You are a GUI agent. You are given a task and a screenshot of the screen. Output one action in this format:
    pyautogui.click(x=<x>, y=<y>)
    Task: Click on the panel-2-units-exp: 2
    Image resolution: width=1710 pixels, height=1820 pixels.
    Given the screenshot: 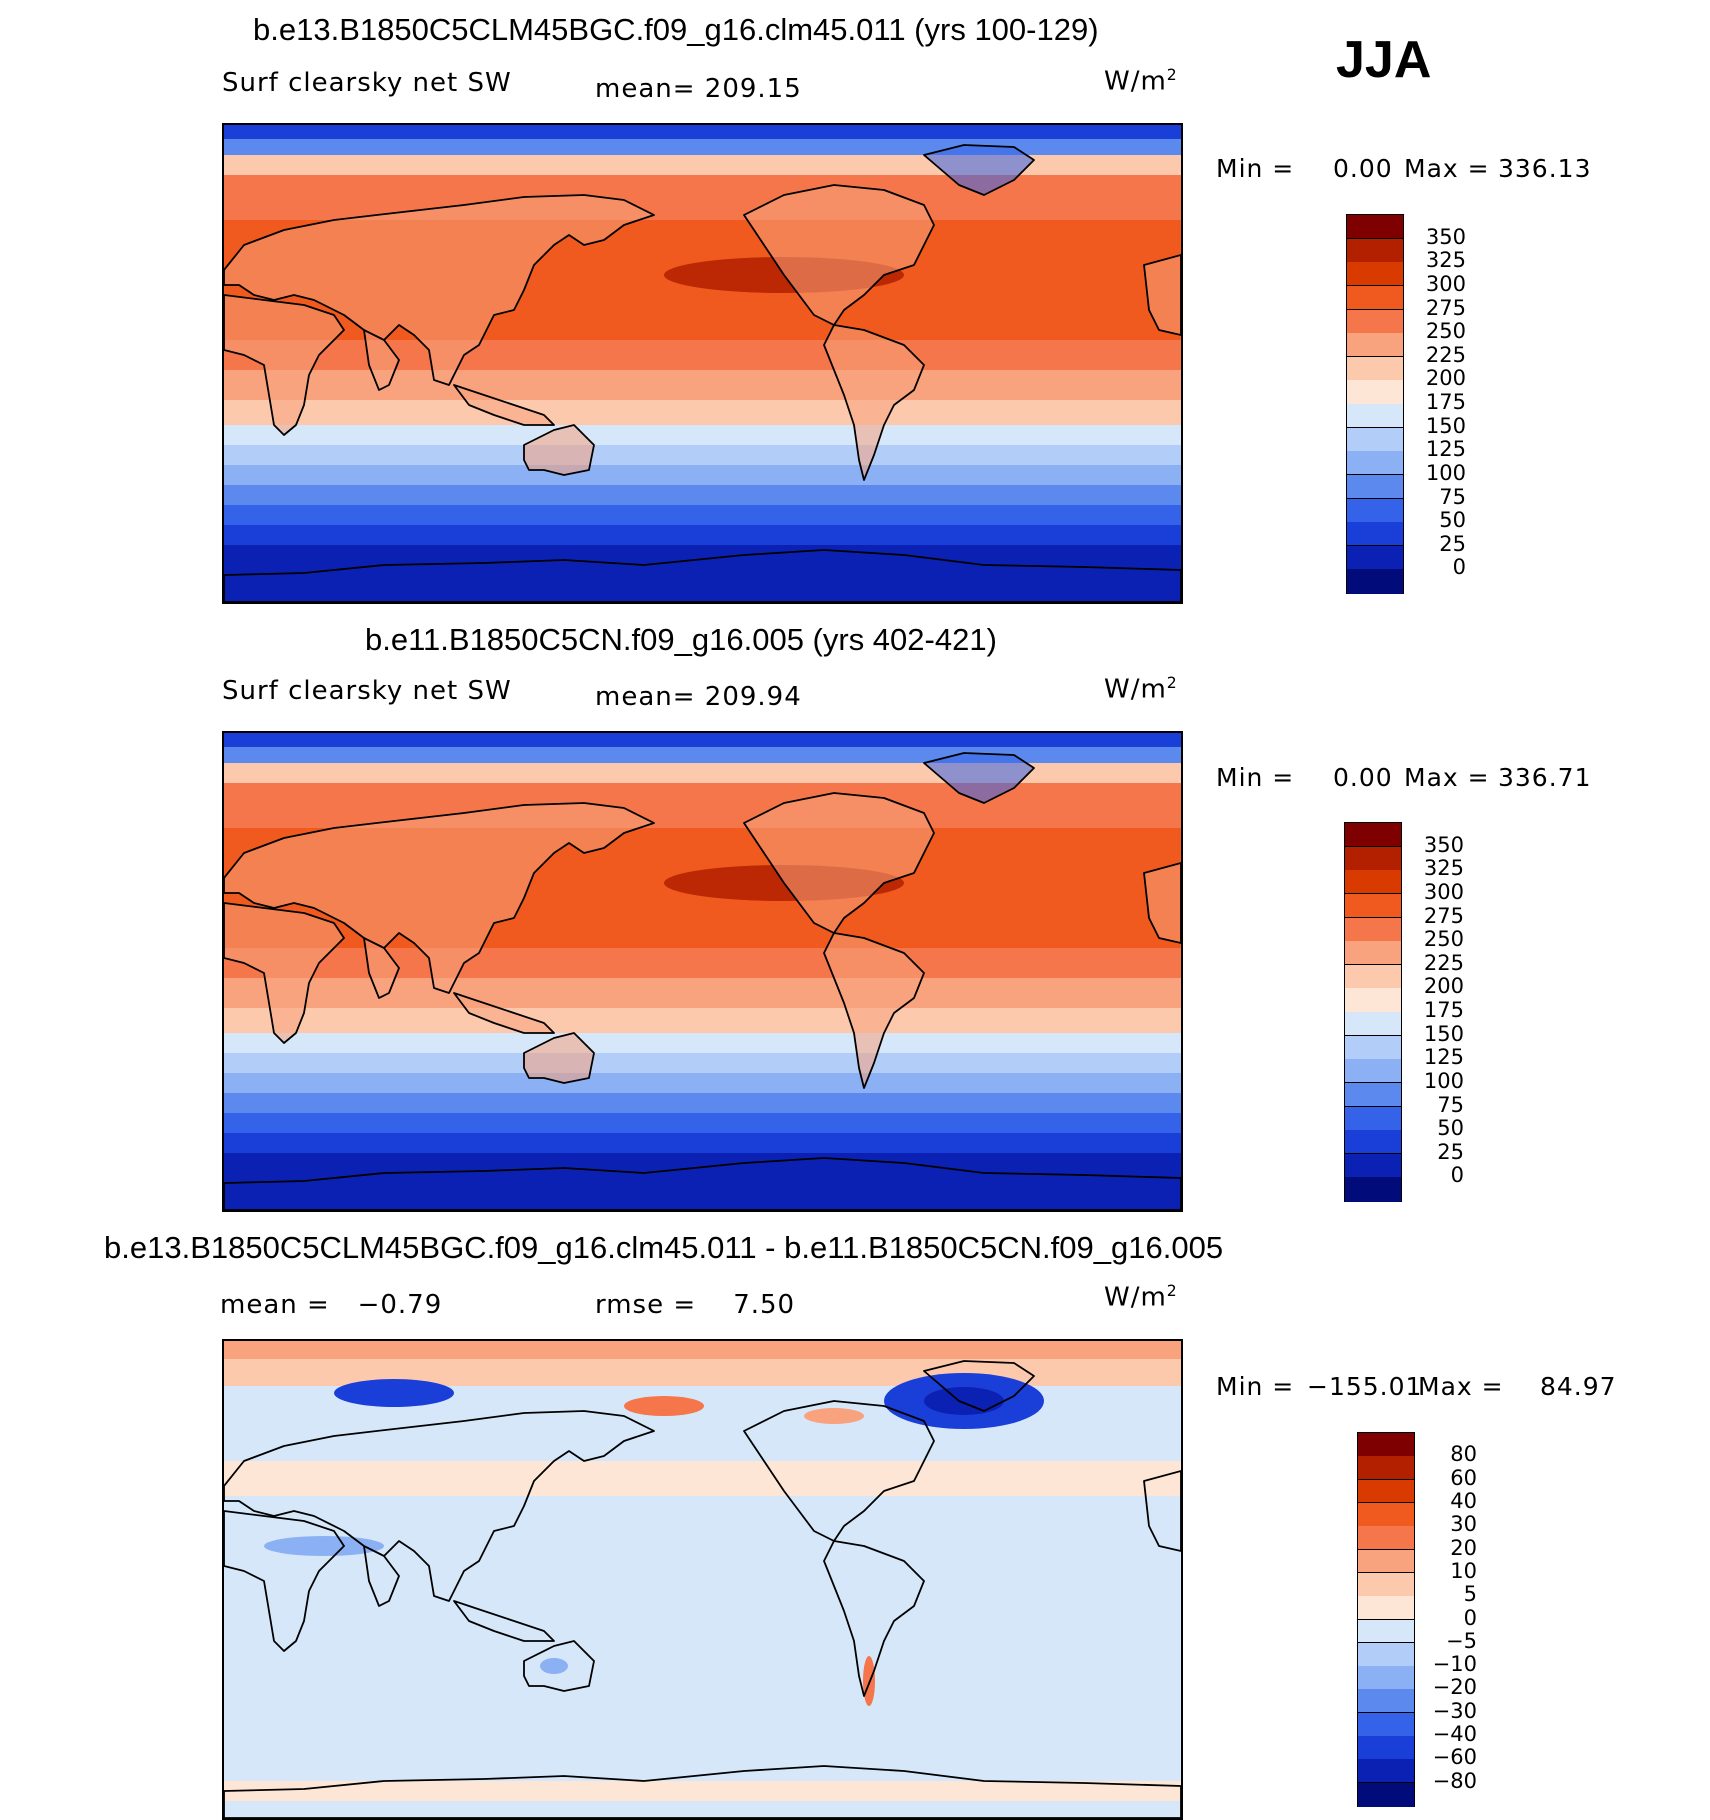 What is the action you would take?
    pyautogui.click(x=1172, y=683)
    